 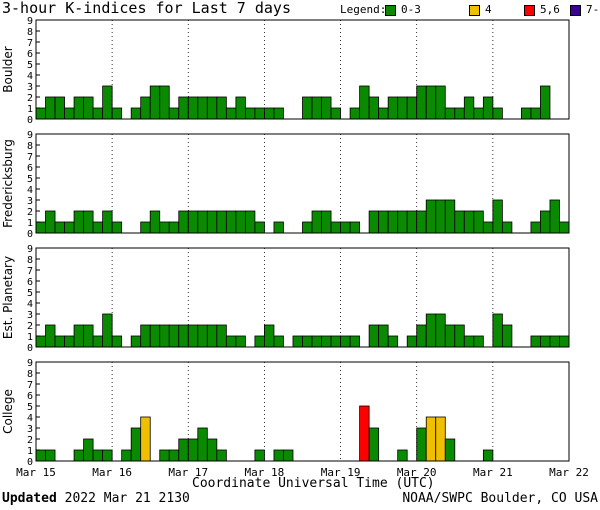 I want to click on x-tick-label: Mar 21, so click(x=493, y=472).